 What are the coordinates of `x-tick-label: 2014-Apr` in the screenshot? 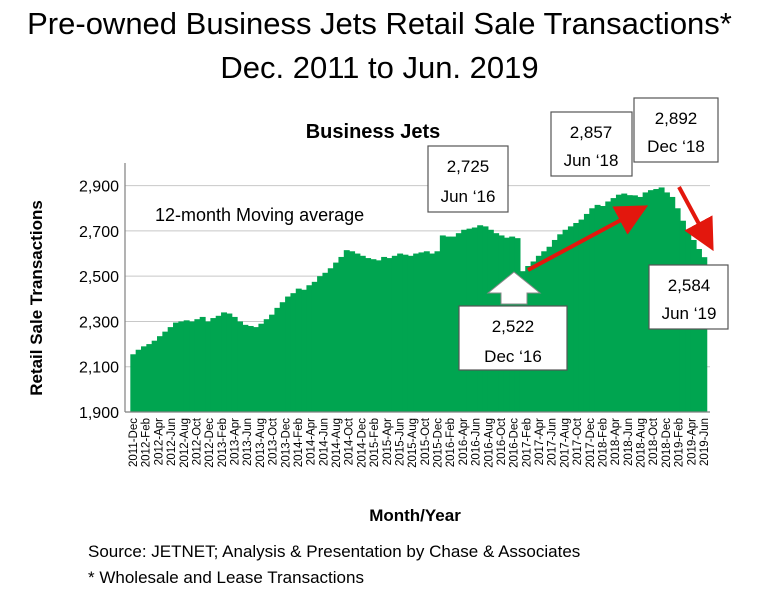 It's located at (312, 441).